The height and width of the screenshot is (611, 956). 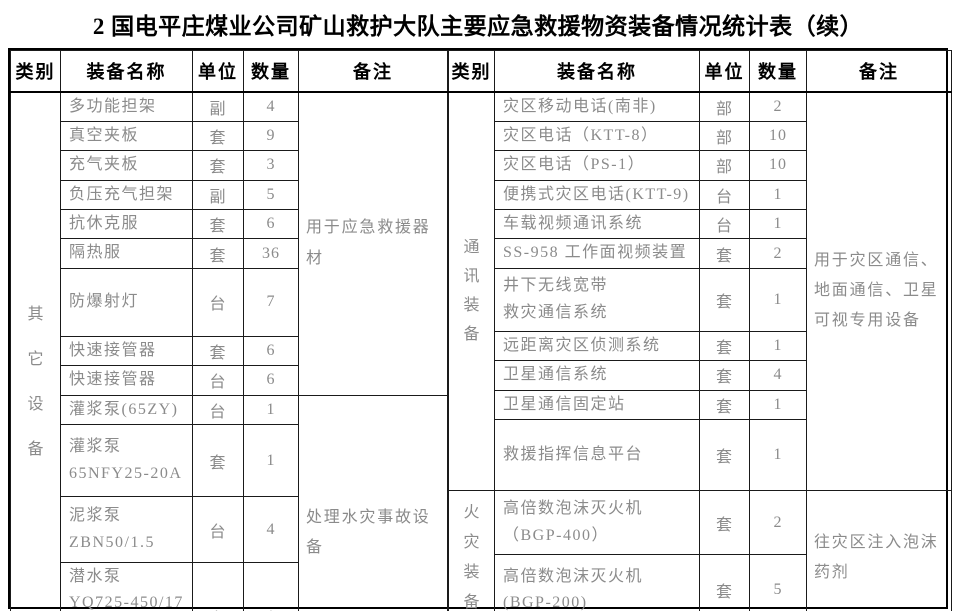 I want to click on table-row: 便携式灾区电话(KTT-9) 台 1, so click(x=700, y=195).